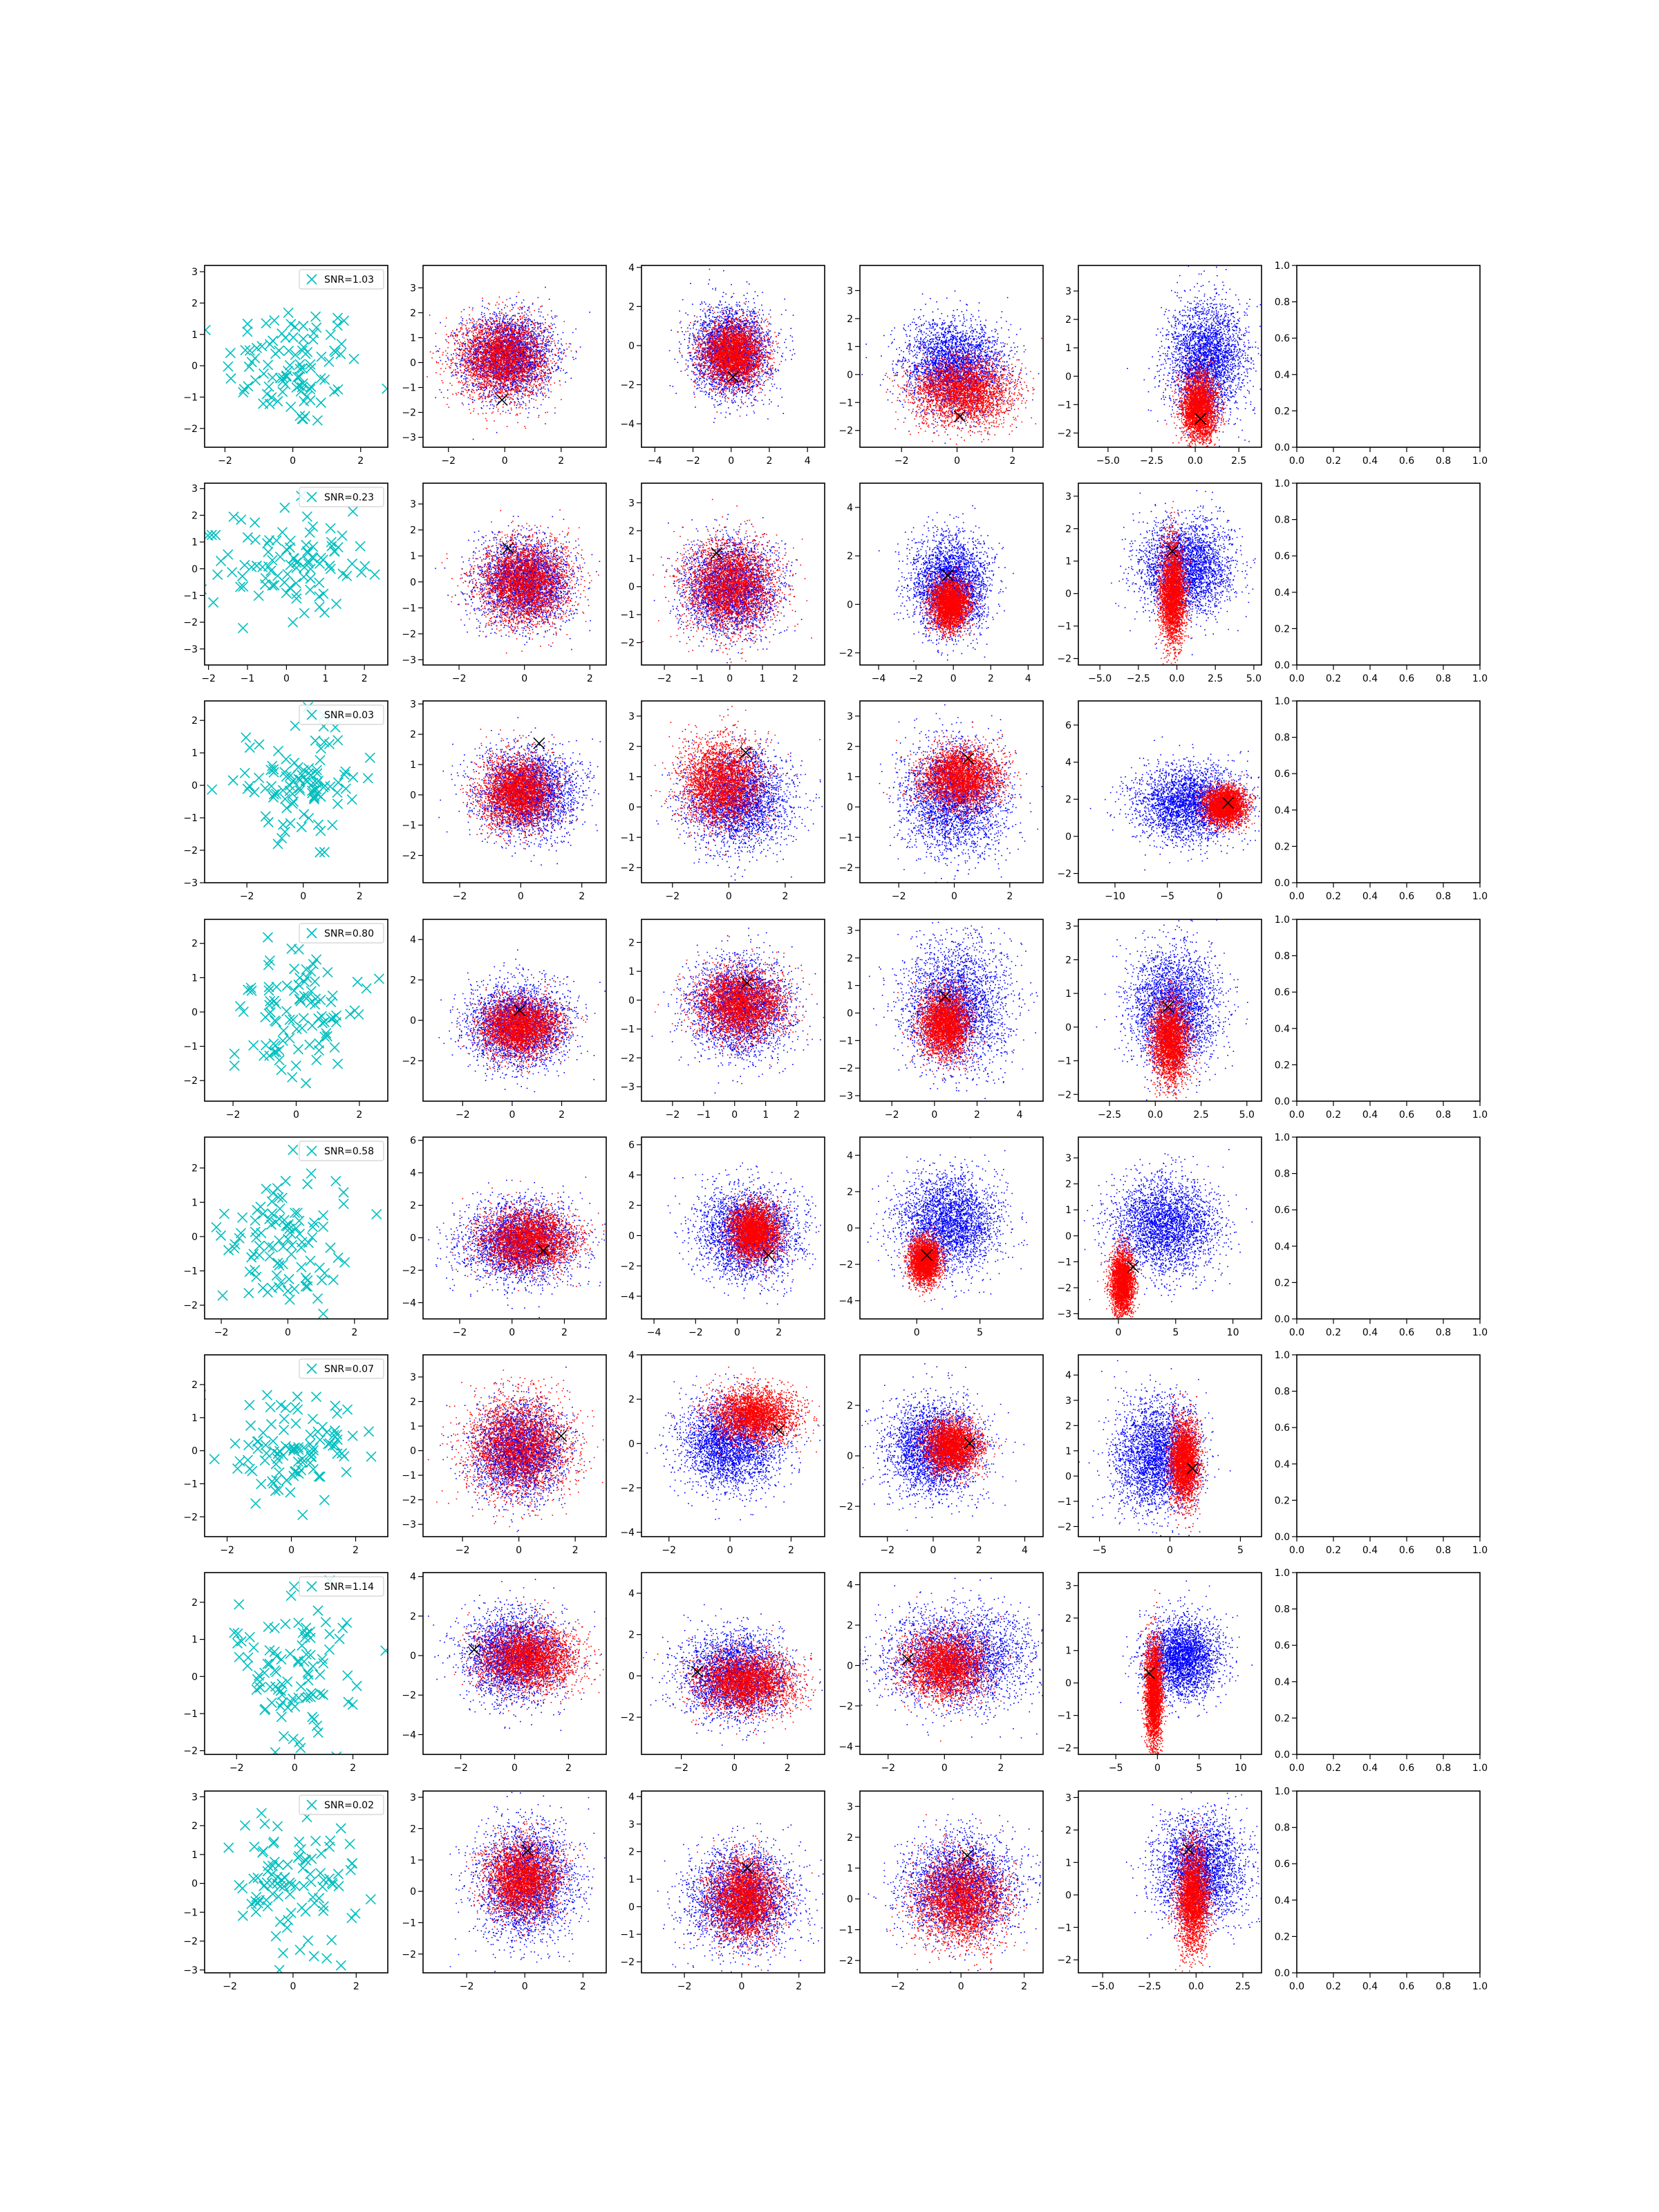 The height and width of the screenshot is (2212, 1659). I want to click on x-tick-label: 1, so click(325, 678).